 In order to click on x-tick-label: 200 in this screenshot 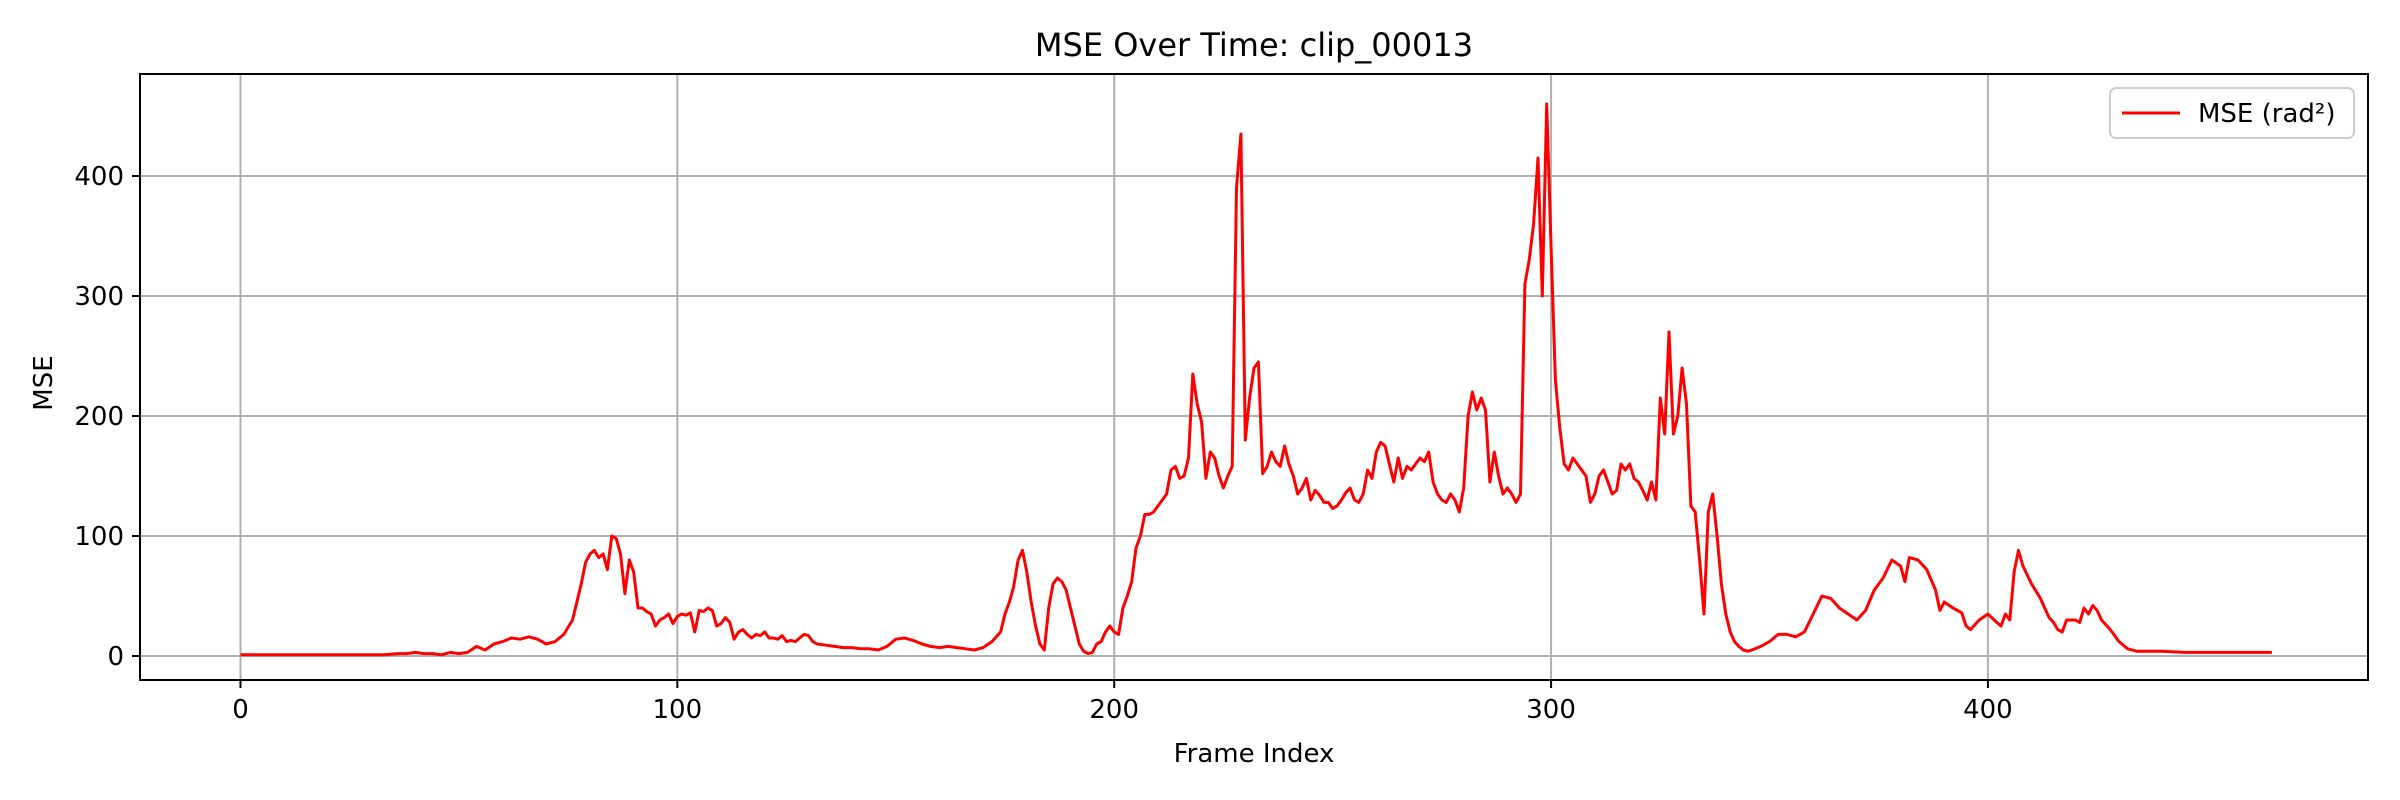, I will do `click(1114, 710)`.